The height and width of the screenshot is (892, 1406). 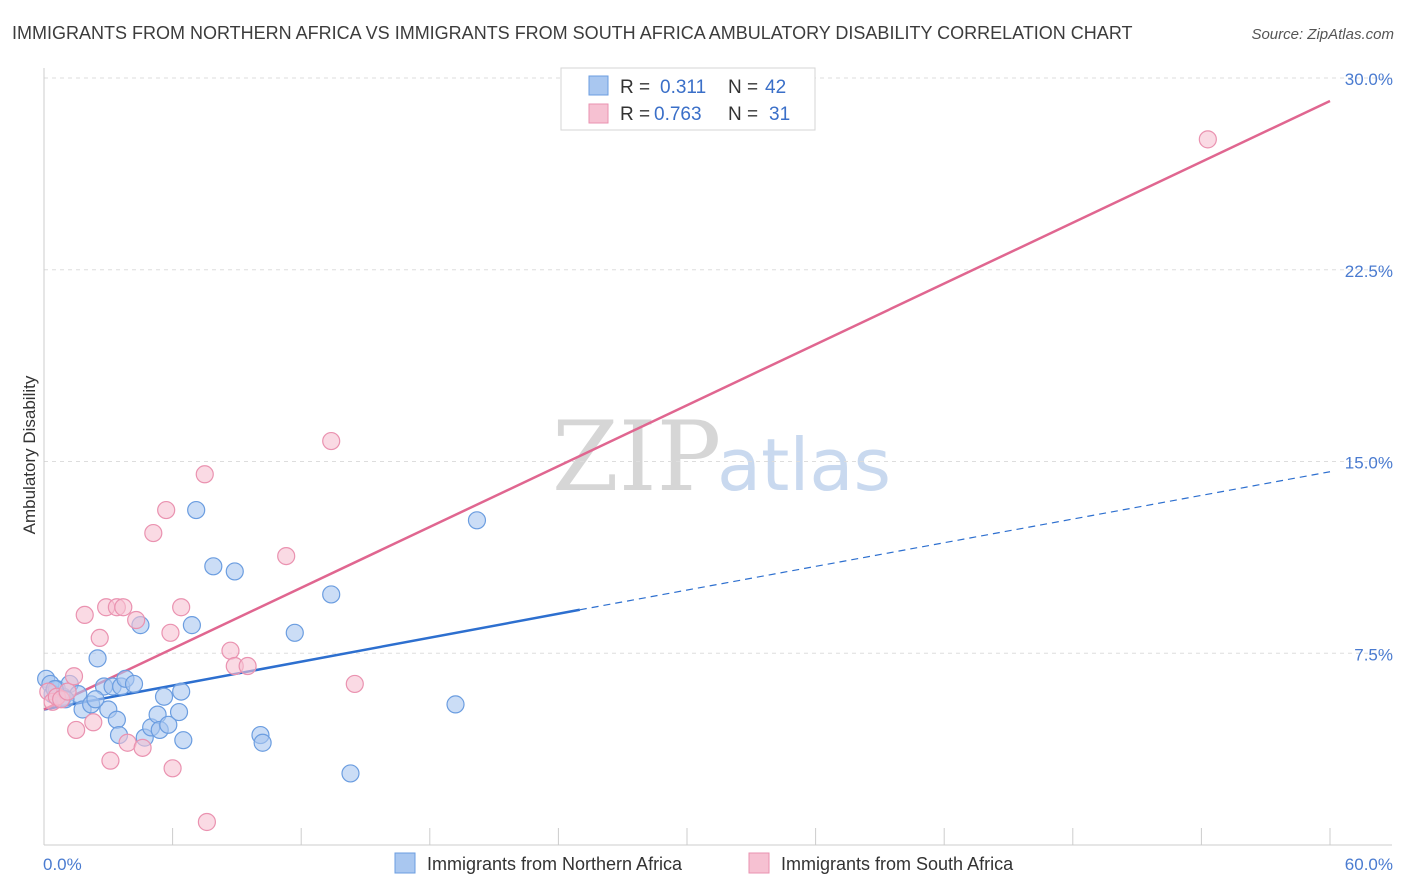 I want to click on legend-top: R = 0.311 N = 42 R = 0.763 N = 31, so click(x=688, y=99).